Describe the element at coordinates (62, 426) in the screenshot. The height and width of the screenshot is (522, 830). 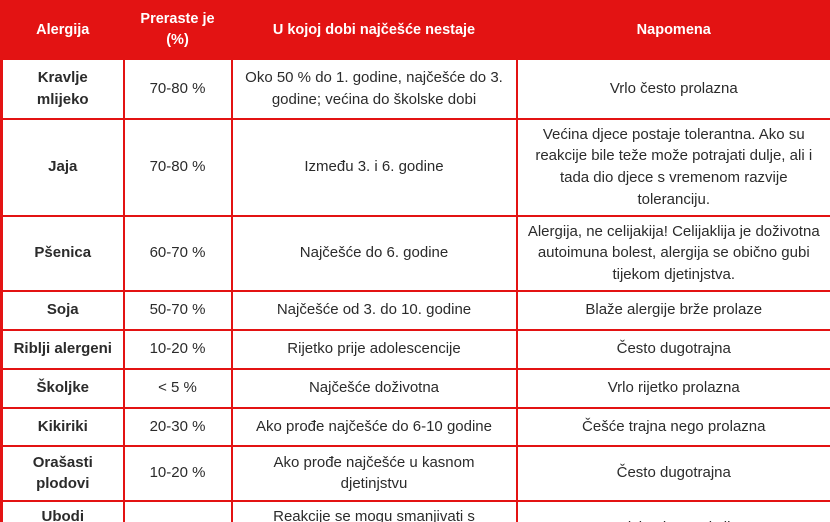
I see `cell-allergy: Kikiriki` at that location.